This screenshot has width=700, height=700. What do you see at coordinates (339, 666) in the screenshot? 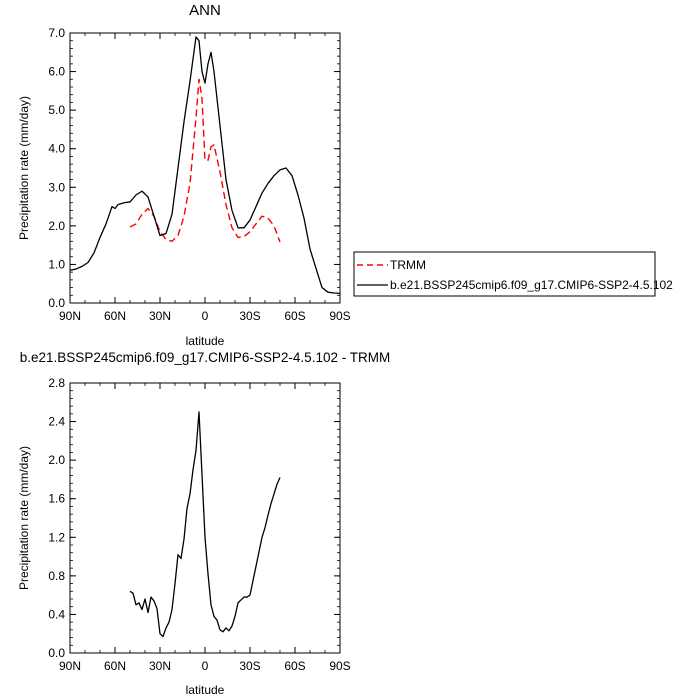
I see `c1-xtick-label: 90S` at bounding box center [339, 666].